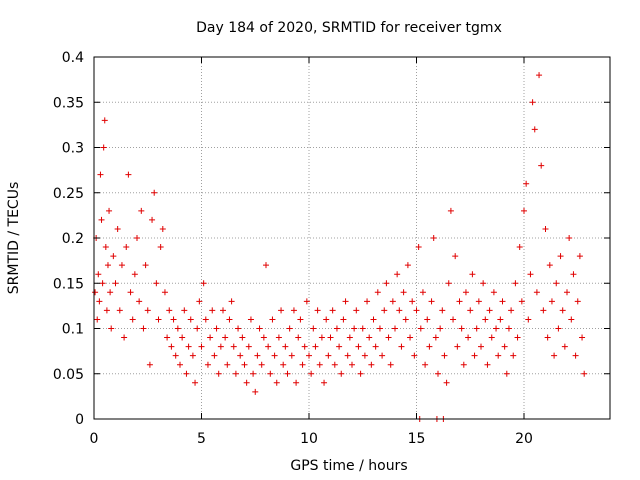 This screenshot has height=480, width=640. Describe the element at coordinates (68, 103) in the screenshot. I see `y-tick-label: 0.35` at that location.